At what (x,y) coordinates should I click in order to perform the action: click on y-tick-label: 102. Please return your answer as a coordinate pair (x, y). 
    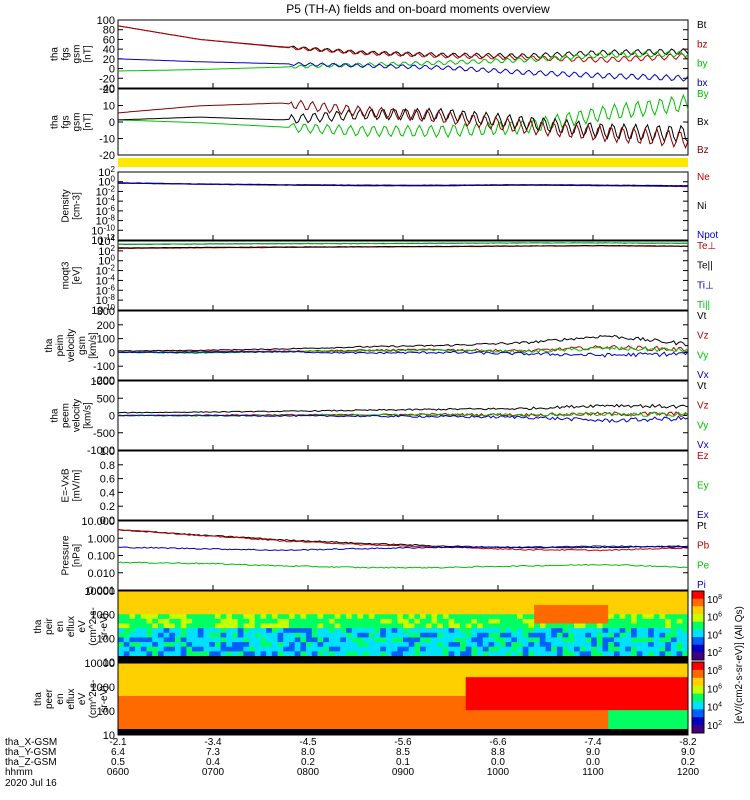
    Looking at the image, I should click on (106, 172).